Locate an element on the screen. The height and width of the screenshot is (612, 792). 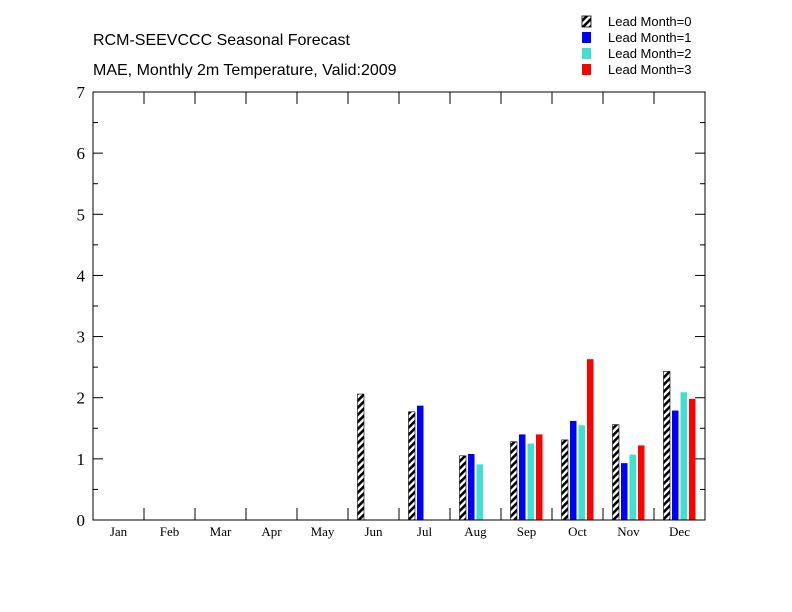
chart-subtitle: MAE, Monthly 2m Temperature, Valid:2009 is located at coordinates (245, 70).